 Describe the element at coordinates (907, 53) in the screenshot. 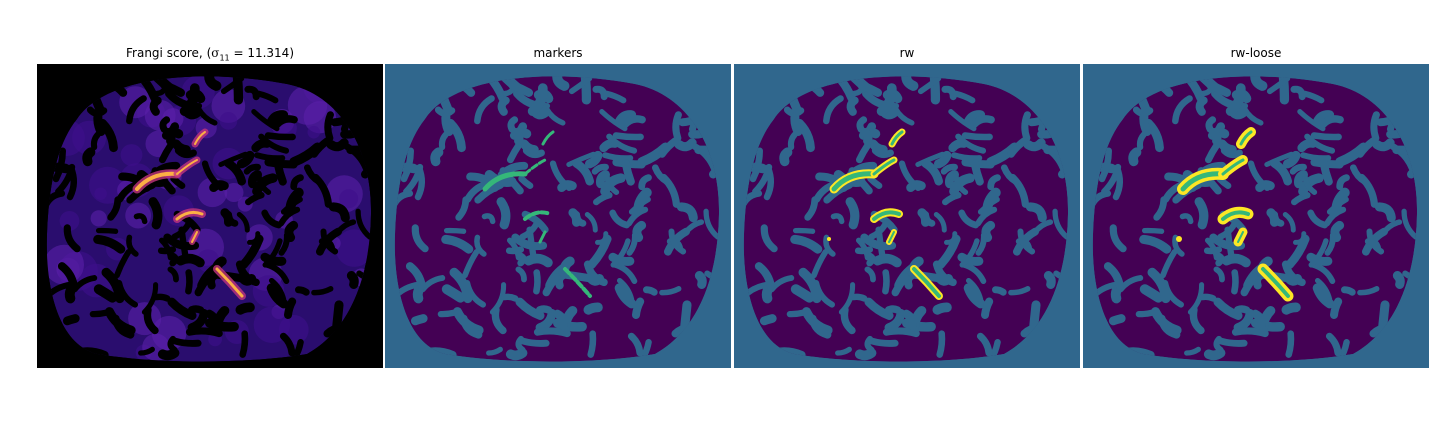

I see `panel-title-rw: rw` at that location.